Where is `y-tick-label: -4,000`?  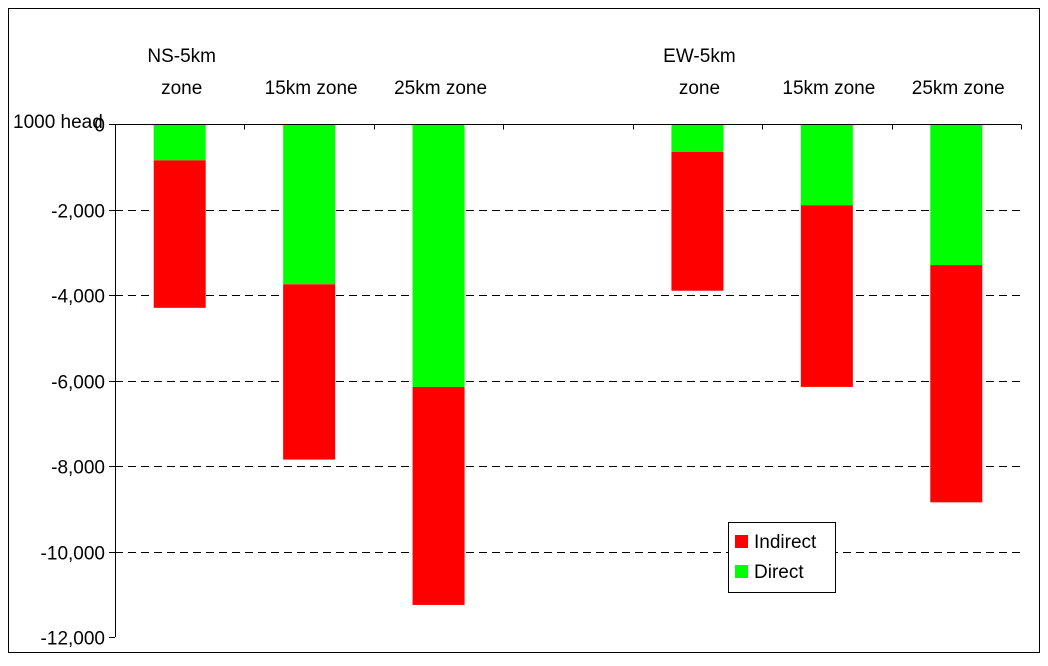 y-tick-label: -4,000 is located at coordinates (78, 297).